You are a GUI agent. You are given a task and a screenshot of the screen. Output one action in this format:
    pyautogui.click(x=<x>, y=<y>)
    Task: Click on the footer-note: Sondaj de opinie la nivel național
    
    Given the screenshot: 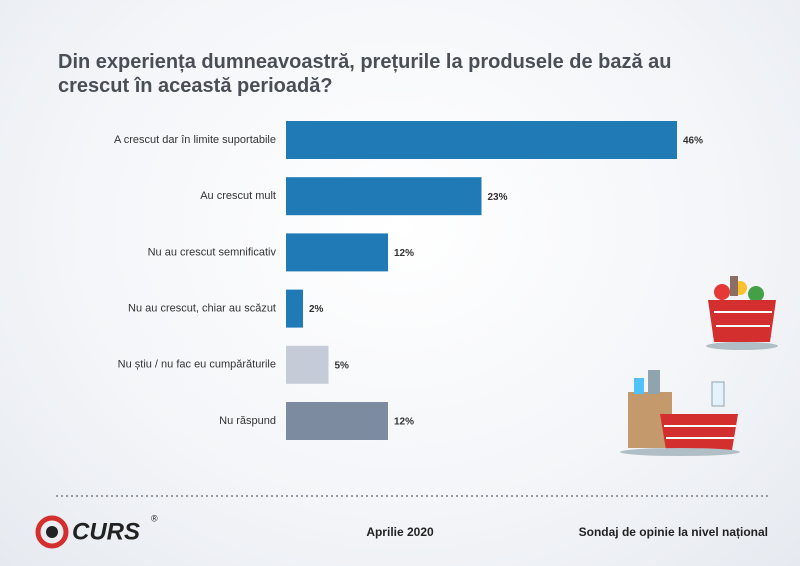 What is the action you would take?
    pyautogui.click(x=673, y=532)
    